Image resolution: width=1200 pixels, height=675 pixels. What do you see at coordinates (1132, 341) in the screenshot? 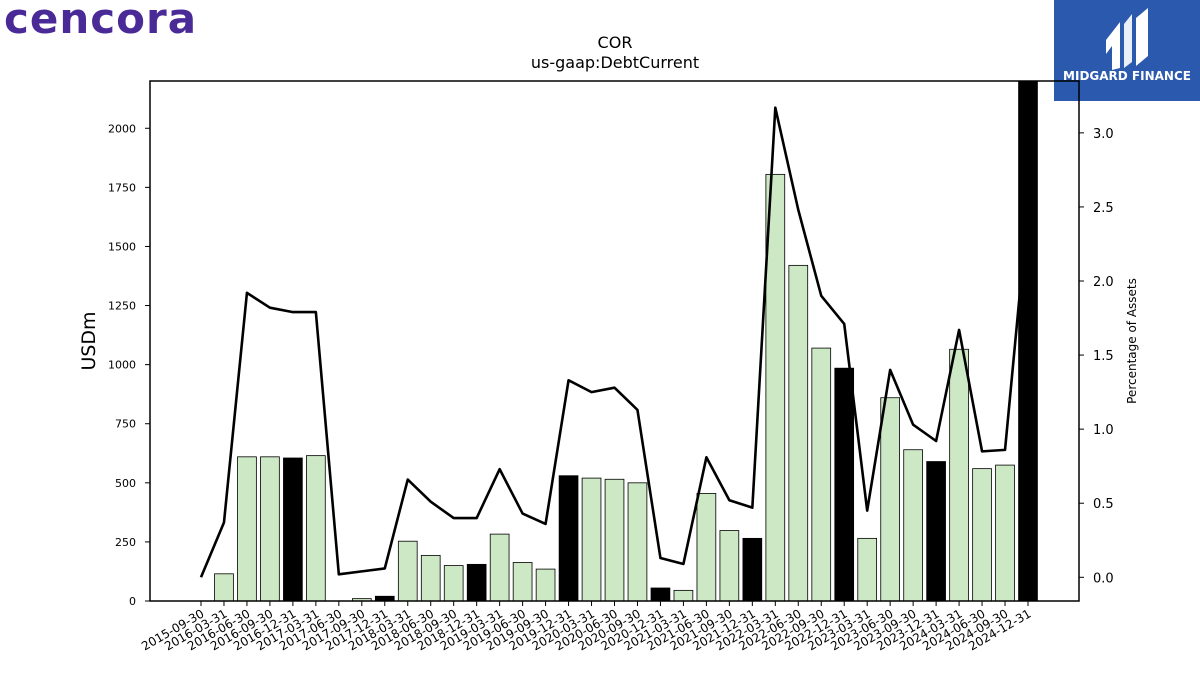
I see `y2-axis-label: Percentage of Assets` at bounding box center [1132, 341].